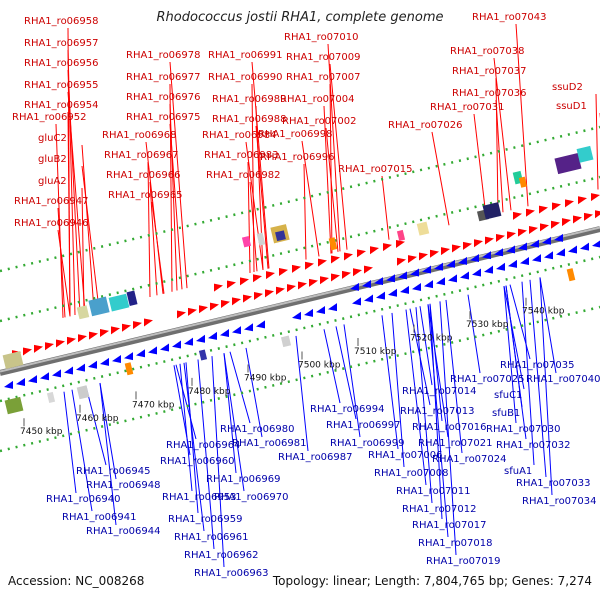  What do you see at coordinates (243, 479) in the screenshot?
I see `reverse-gene-label: RHA1_ro06969` at bounding box center [243, 479].